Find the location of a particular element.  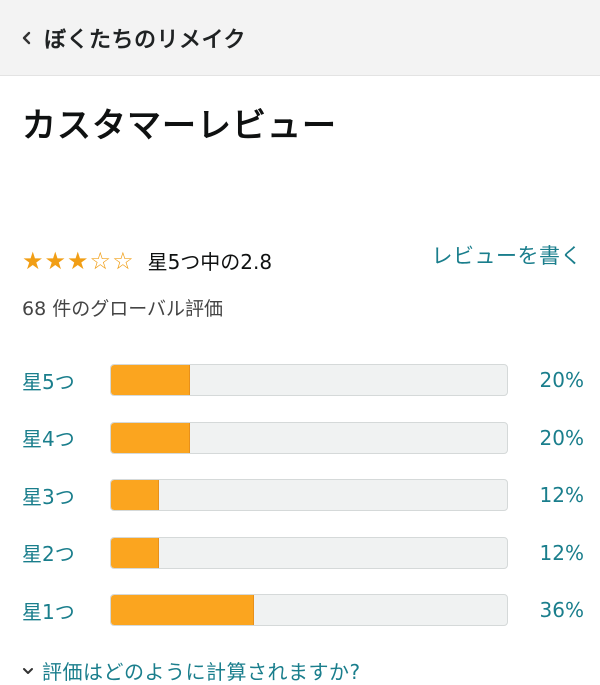

histogram-row: 星3つ 12% is located at coordinates (303, 495).